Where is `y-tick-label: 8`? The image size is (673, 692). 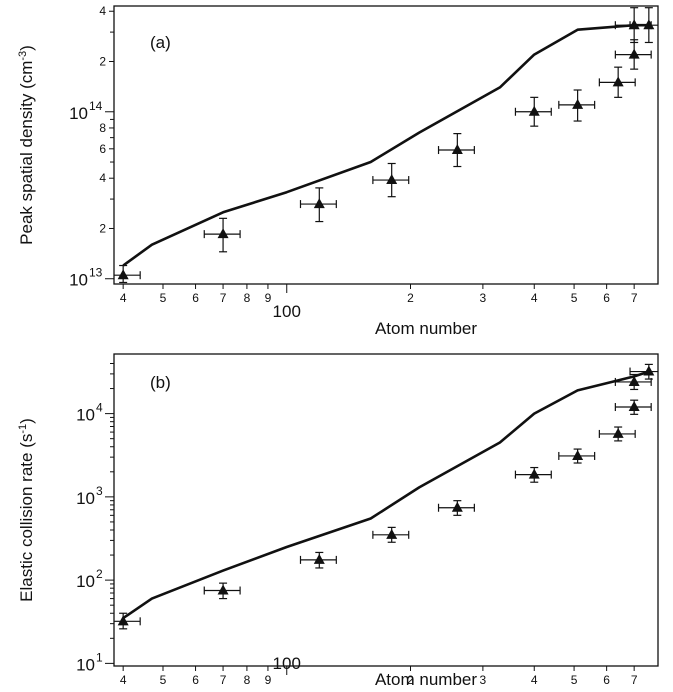 y-tick-label: 8 is located at coordinates (102, 128).